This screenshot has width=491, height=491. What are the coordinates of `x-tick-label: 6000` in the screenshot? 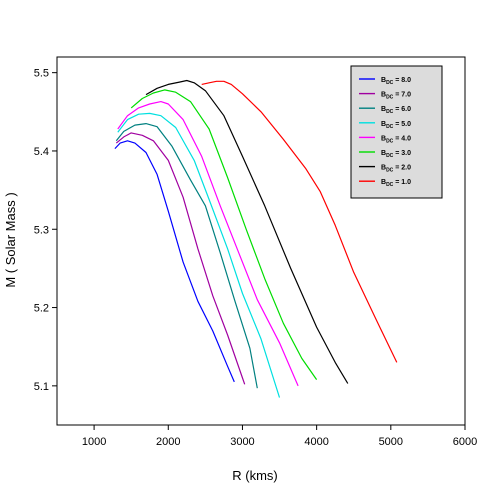 It's located at (465, 442).